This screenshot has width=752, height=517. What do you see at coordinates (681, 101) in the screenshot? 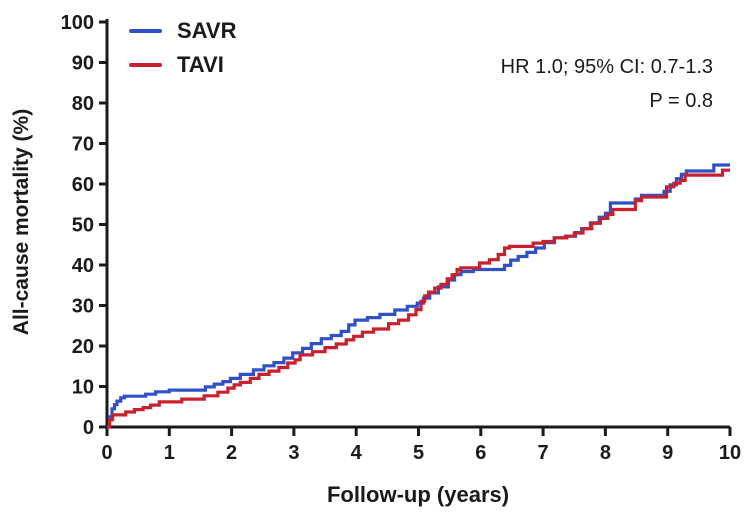
I see `p-value-text: P = 0.8` at bounding box center [681, 101].